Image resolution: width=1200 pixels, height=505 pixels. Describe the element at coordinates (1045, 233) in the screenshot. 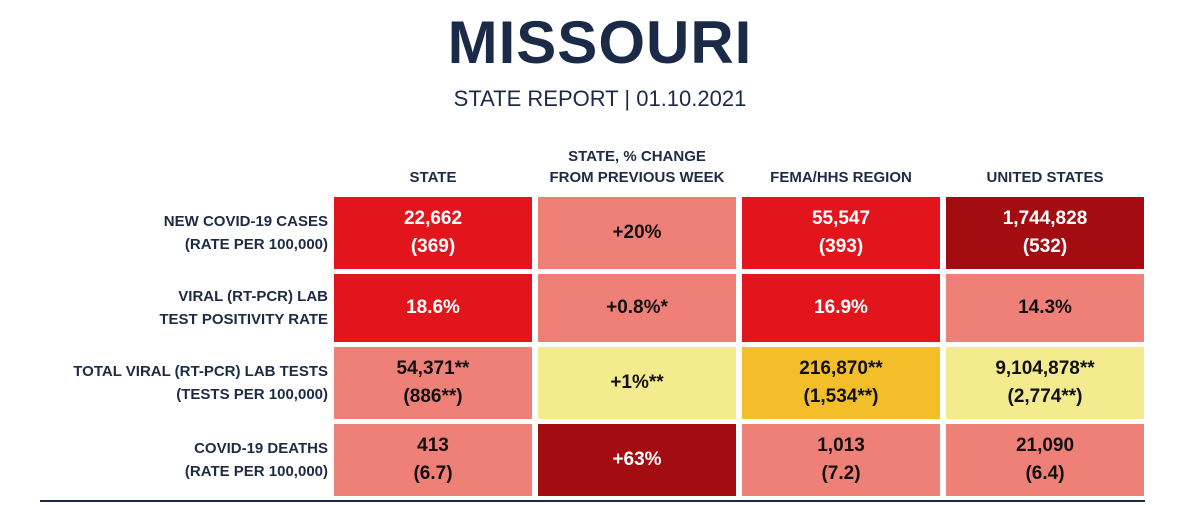

I see `table-cell: 1,744,828 (532)` at that location.